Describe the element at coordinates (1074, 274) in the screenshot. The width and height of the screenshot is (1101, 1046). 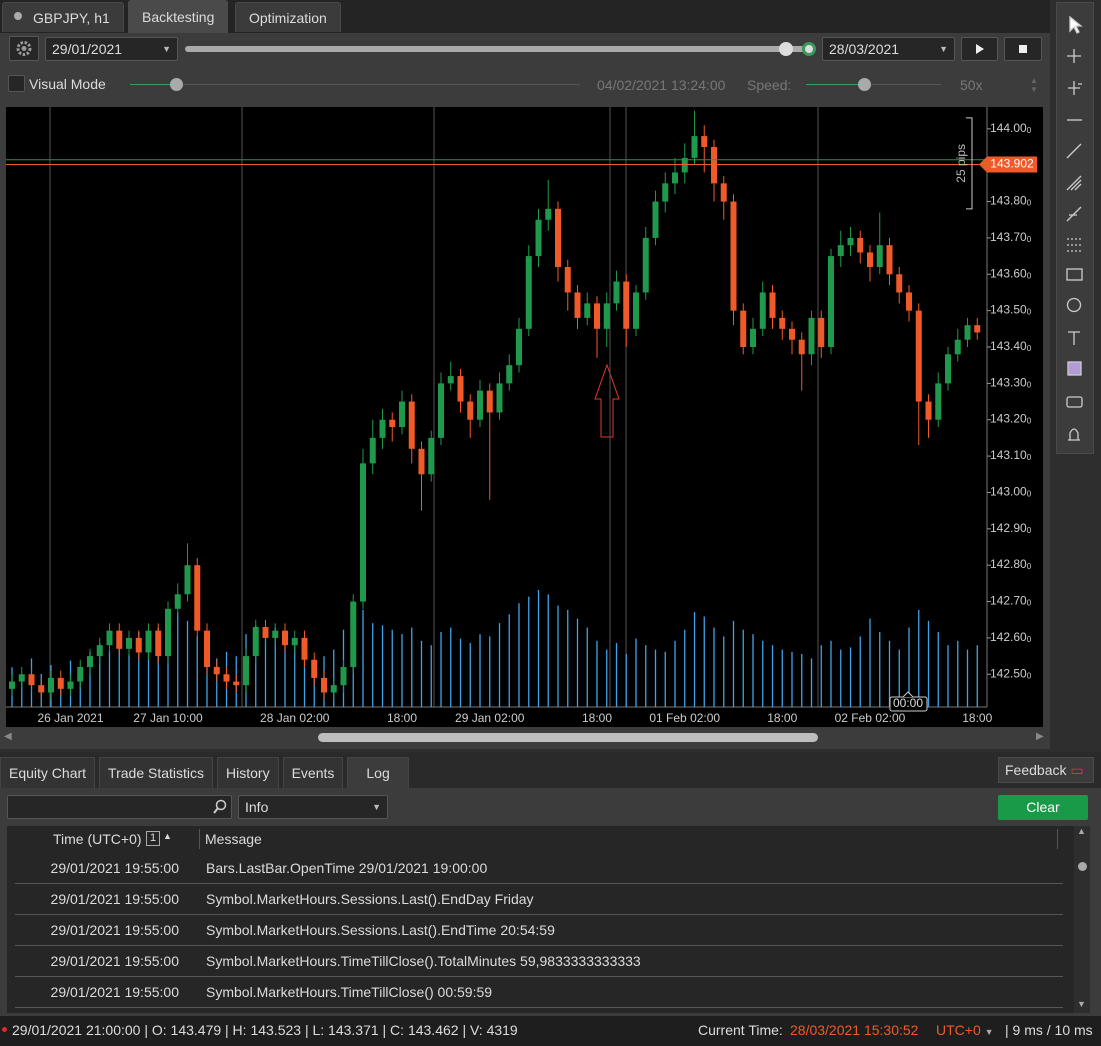
I see `rectangle-tool` at that location.